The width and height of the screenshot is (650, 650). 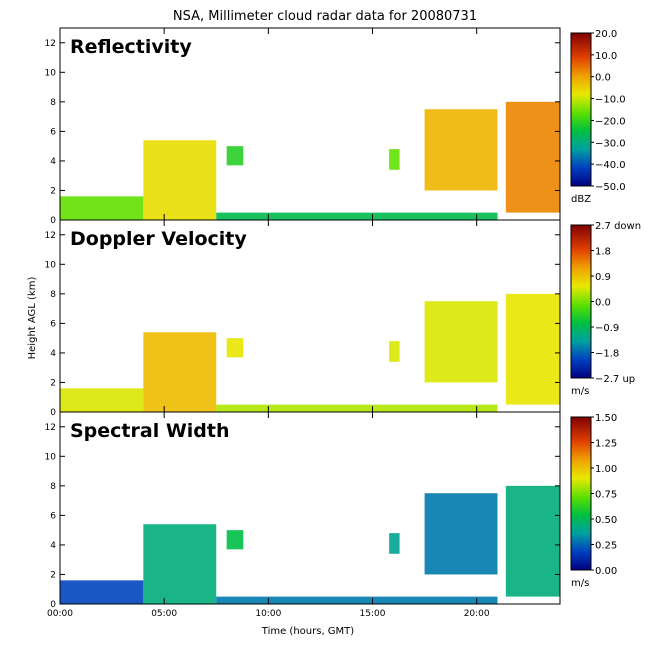 I want to click on panel-title-3: Spectral Width, so click(x=150, y=431).